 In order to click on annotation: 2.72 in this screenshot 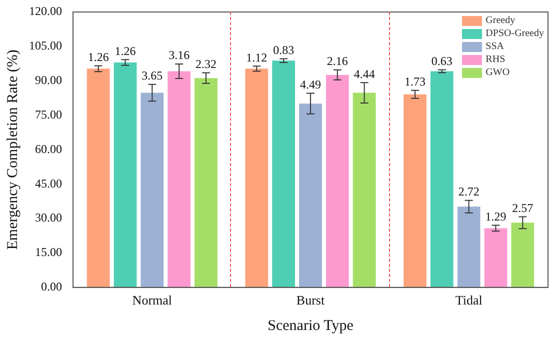, I will do `click(469, 191)`.